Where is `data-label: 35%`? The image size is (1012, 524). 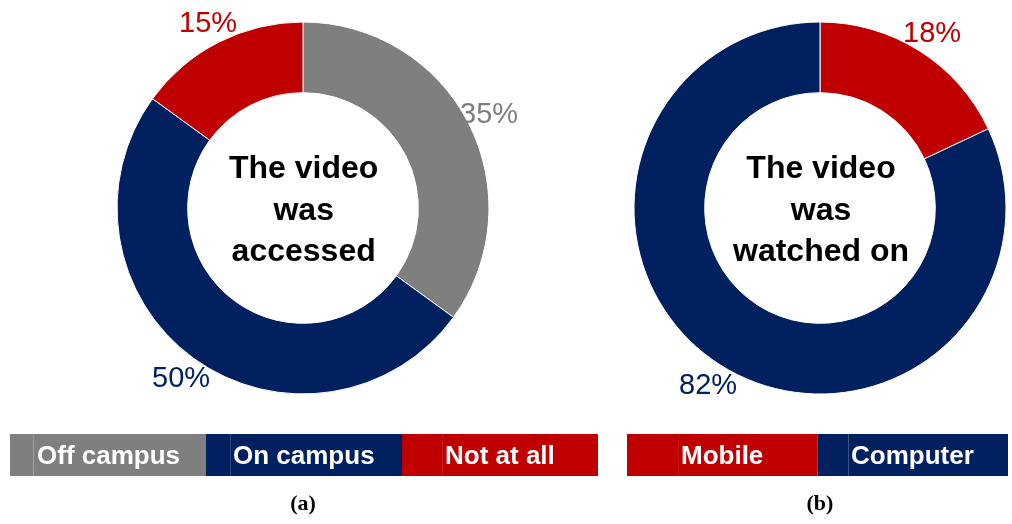 data-label: 35% is located at coordinates (489, 113).